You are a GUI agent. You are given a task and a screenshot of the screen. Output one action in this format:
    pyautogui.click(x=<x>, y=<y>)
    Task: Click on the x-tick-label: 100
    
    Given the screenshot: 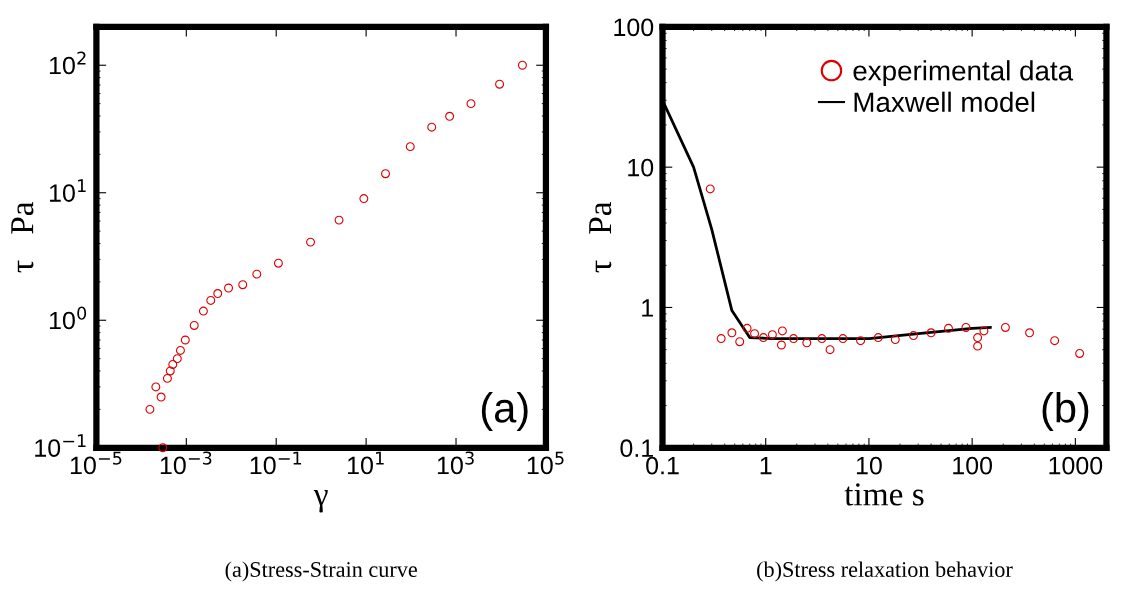 What is the action you would take?
    pyautogui.click(x=973, y=465)
    